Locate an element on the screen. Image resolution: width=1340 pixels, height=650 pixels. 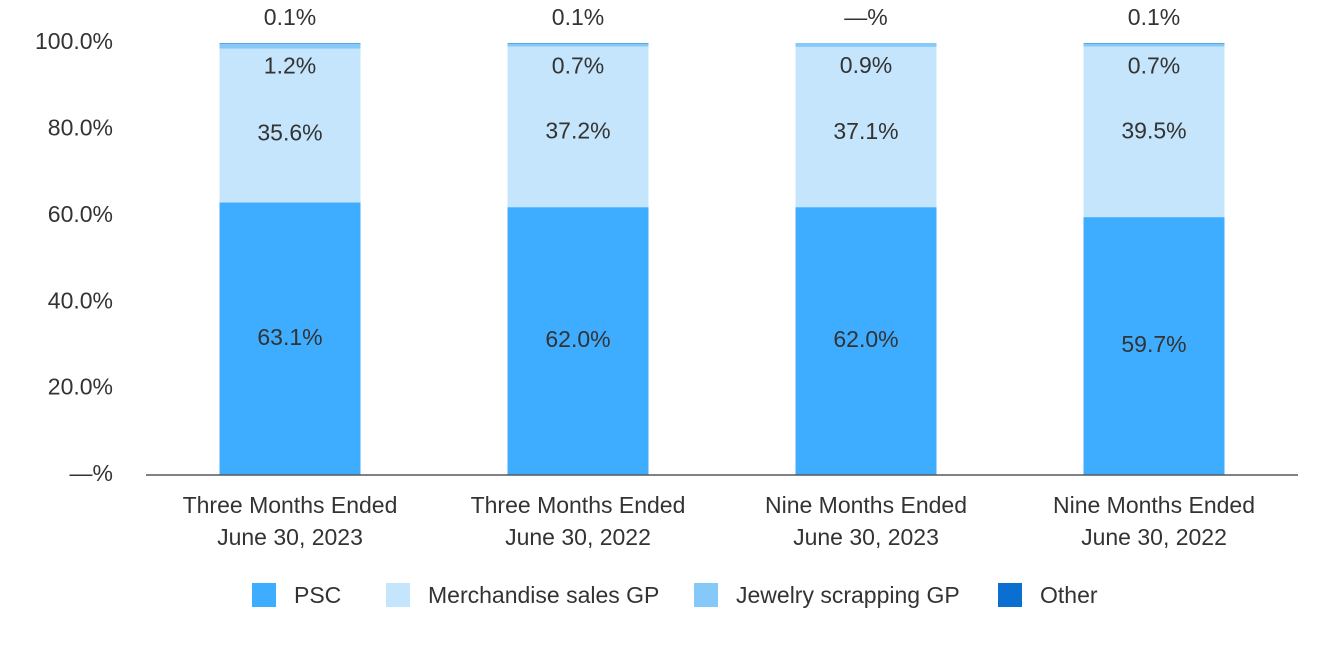
data-label: 59.7% is located at coordinates (1153, 344).